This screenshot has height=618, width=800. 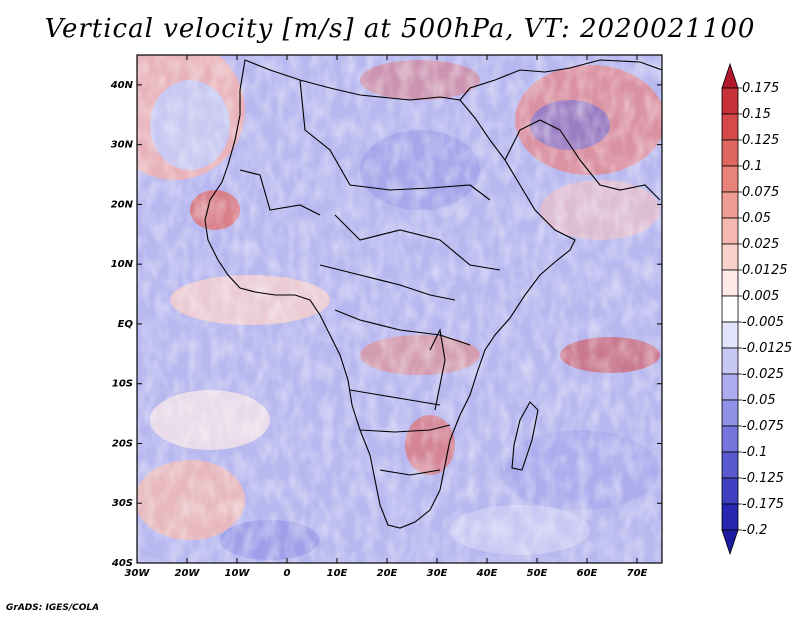 What do you see at coordinates (760, 296) in the screenshot?
I see `colorbar-label: 0.005` at bounding box center [760, 296].